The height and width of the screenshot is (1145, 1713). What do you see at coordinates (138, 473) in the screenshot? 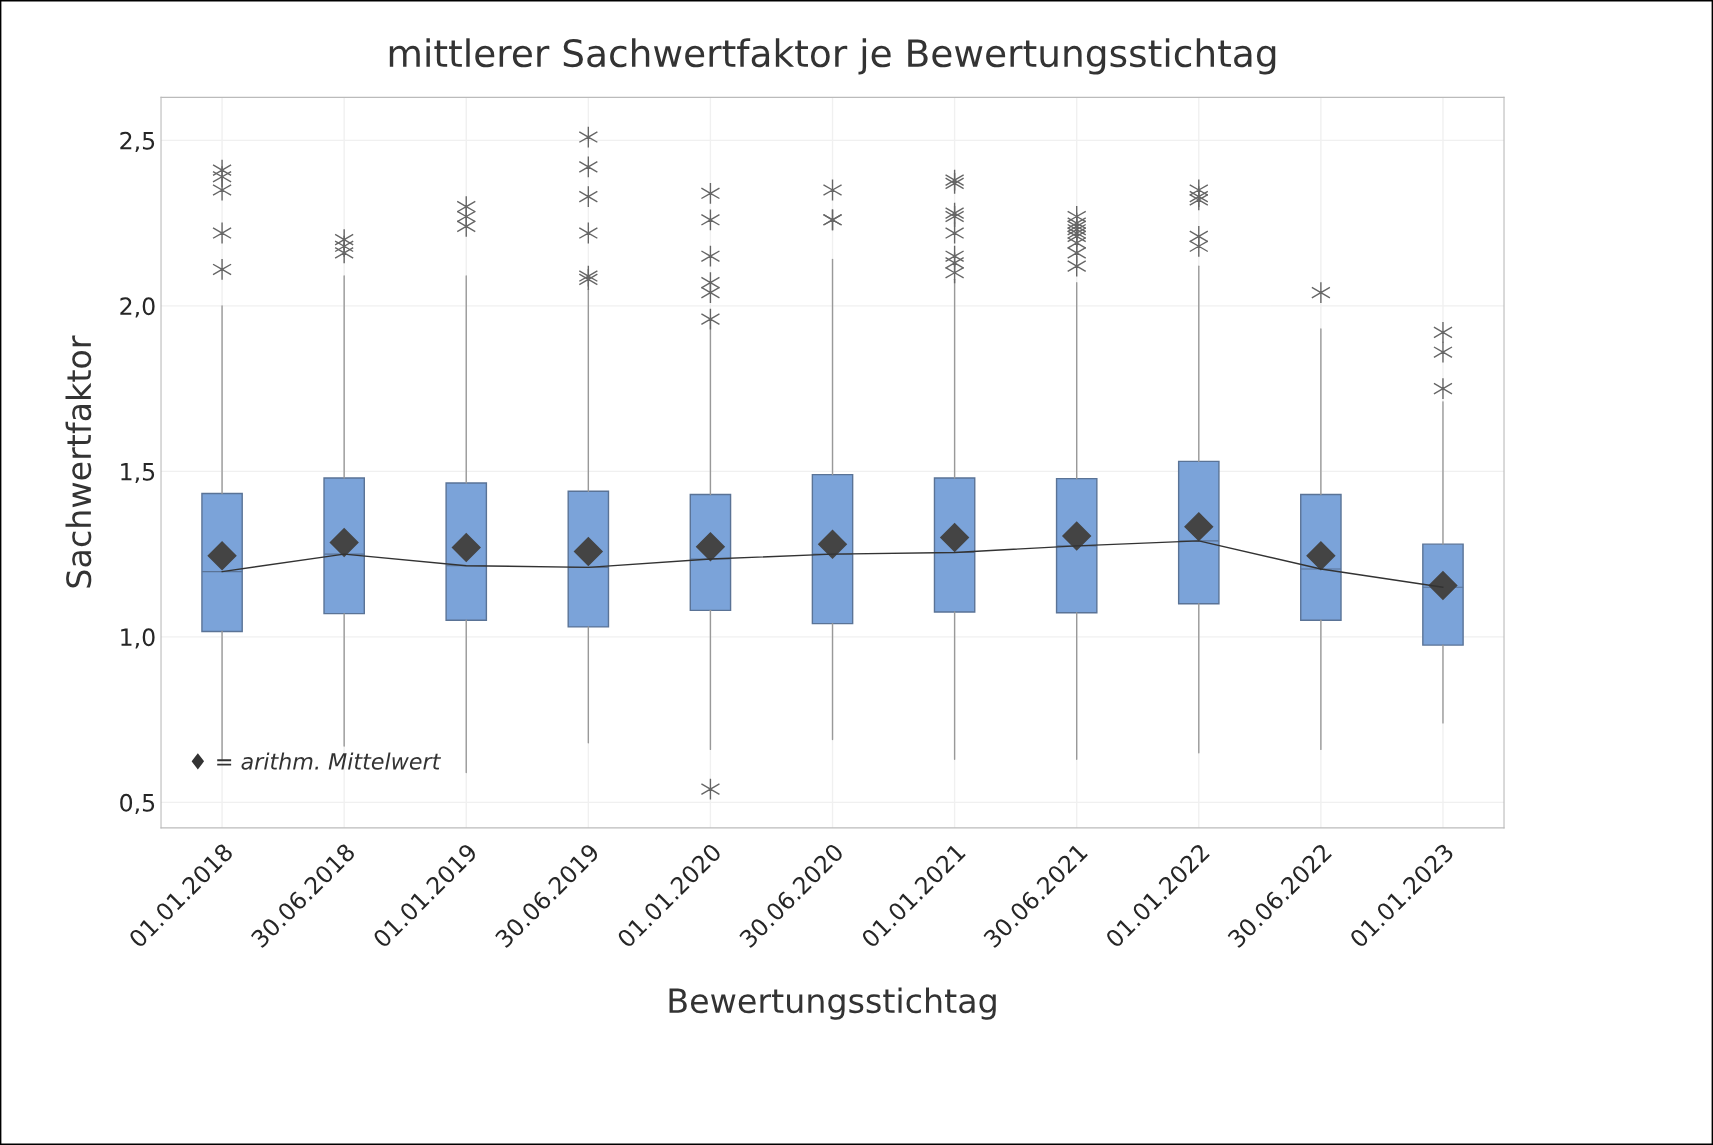
I see `y-tick-label: 1,5` at bounding box center [138, 473].